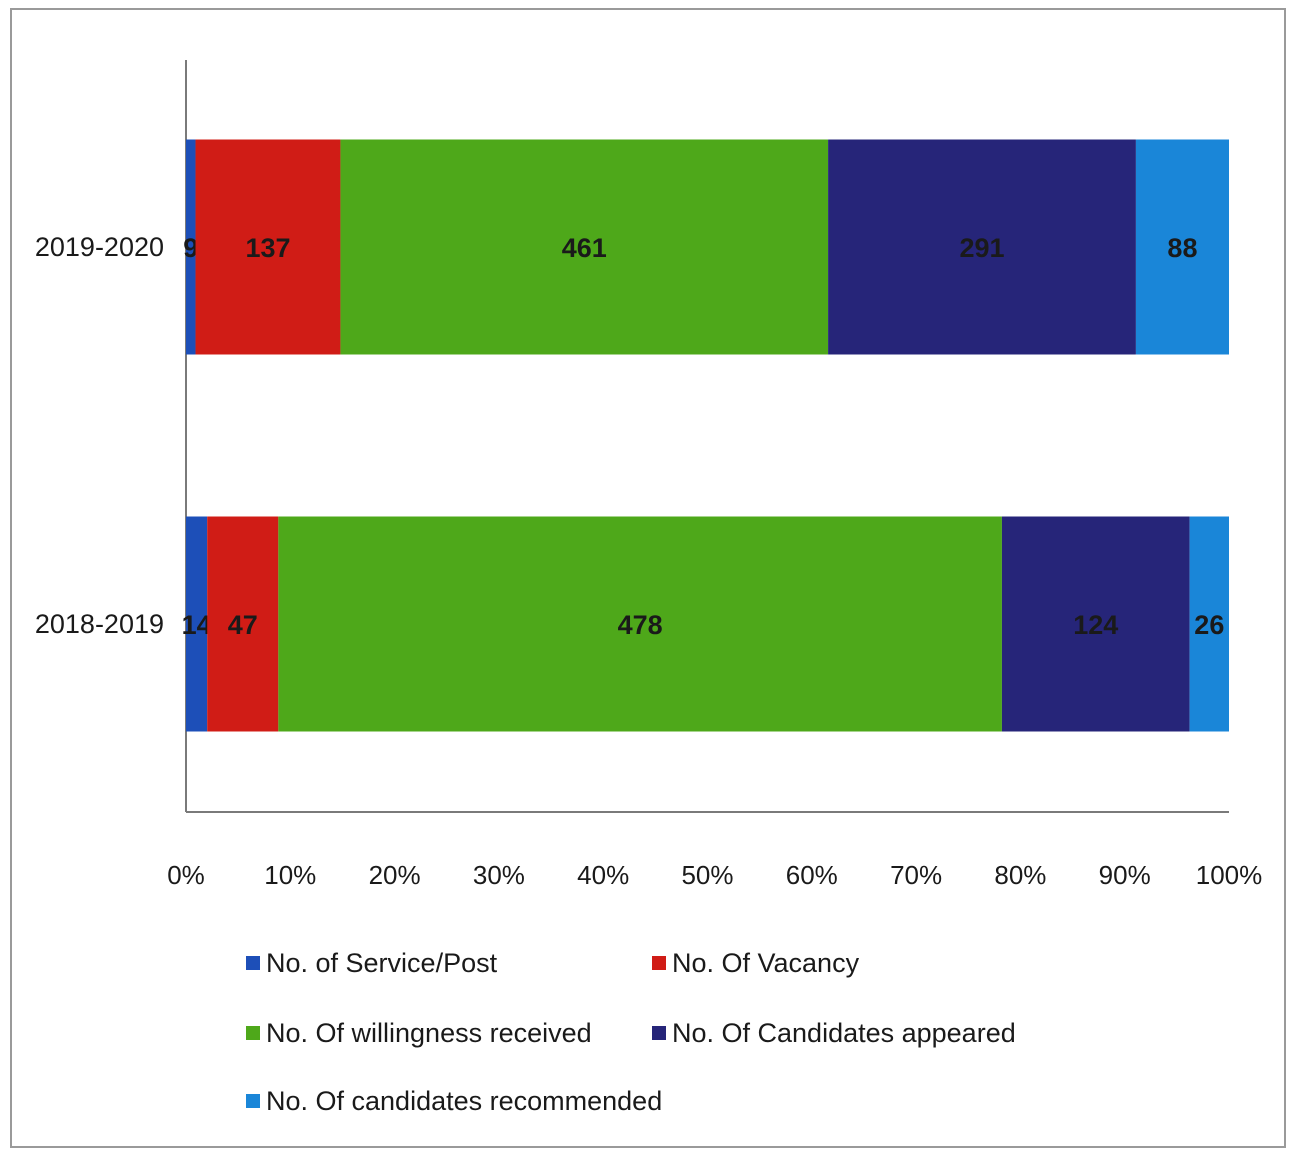  What do you see at coordinates (916, 875) in the screenshot?
I see `x-tick-label: 70%` at bounding box center [916, 875].